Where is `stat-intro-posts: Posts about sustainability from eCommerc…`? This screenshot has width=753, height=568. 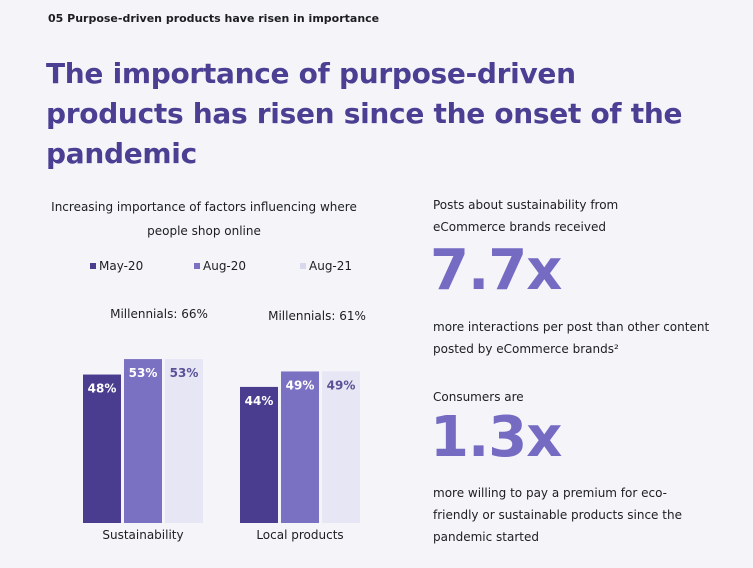
stat-intro-posts: Posts about sustainability from eCommerc… is located at coordinates (526, 216).